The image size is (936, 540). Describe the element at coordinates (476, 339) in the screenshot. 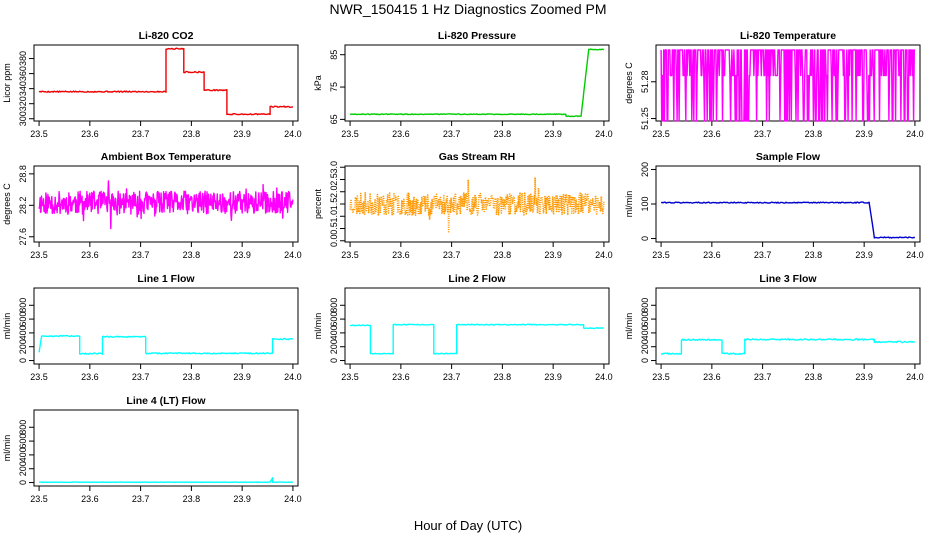

I see `series-line-line2` at that location.